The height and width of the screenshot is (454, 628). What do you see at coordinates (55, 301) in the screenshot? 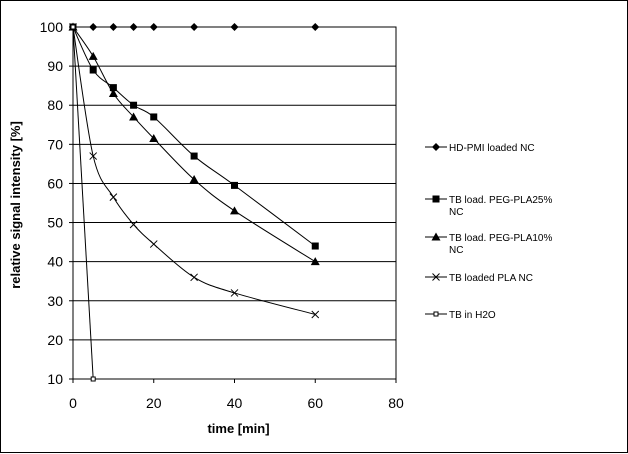
I see `y-tick-label: 30` at bounding box center [55, 301].